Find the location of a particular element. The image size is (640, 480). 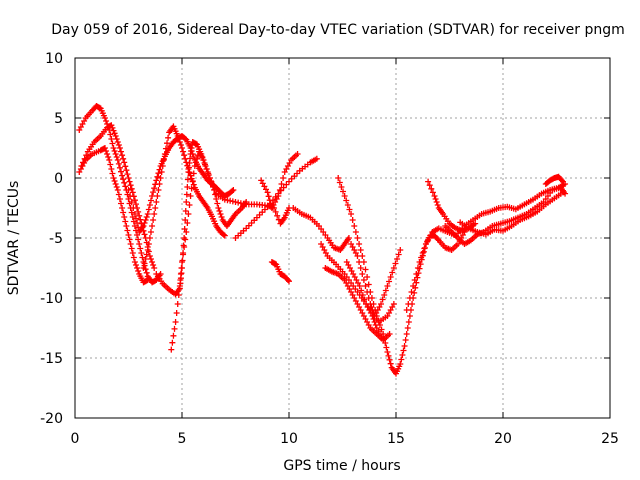

y-tick-label: 0 is located at coordinates (58, 179).